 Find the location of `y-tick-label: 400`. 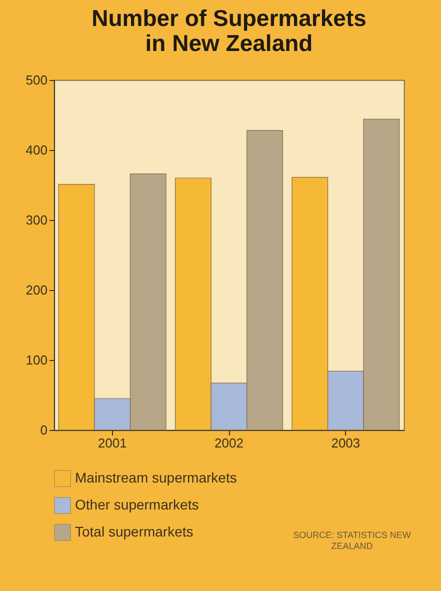

y-tick-label: 400 is located at coordinates (37, 150).